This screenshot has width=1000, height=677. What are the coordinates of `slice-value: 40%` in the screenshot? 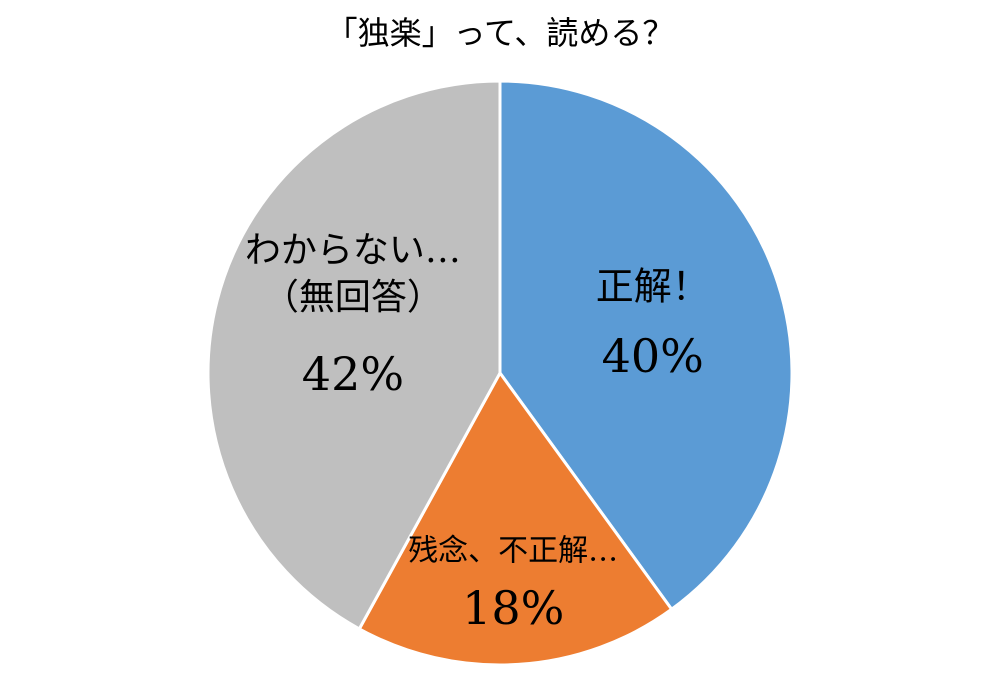 It's located at (652, 356).